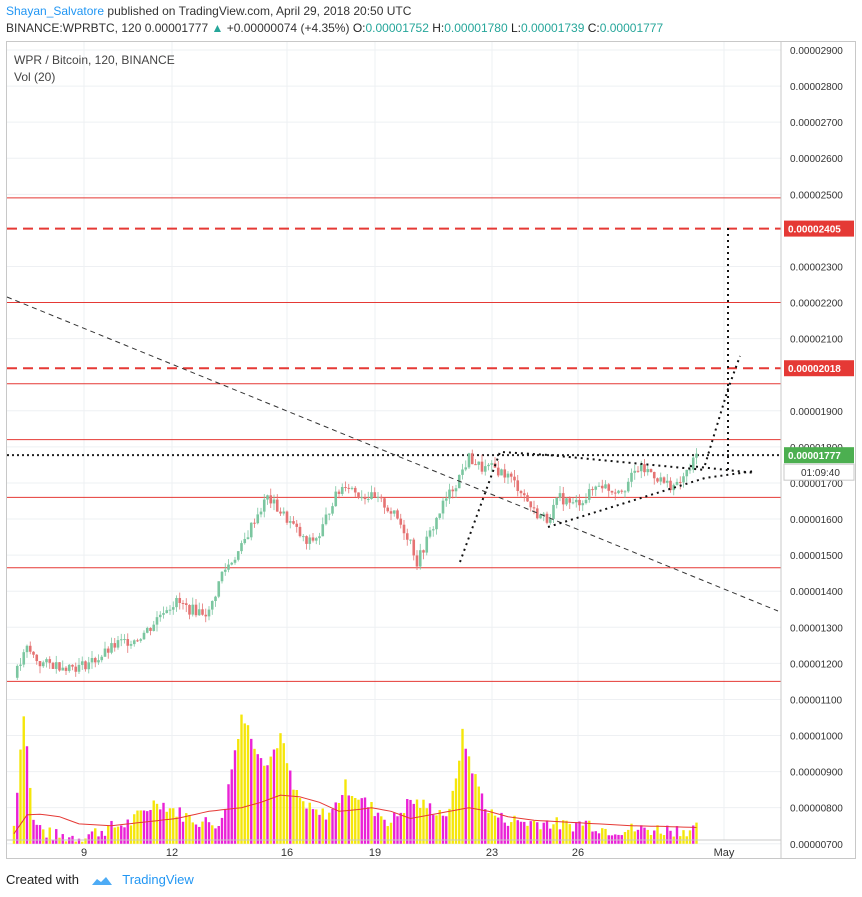  Describe the element at coordinates (94, 60) in the screenshot. I see `legend-title: WPR / Bitcoin, 120, BINANCE` at that location.